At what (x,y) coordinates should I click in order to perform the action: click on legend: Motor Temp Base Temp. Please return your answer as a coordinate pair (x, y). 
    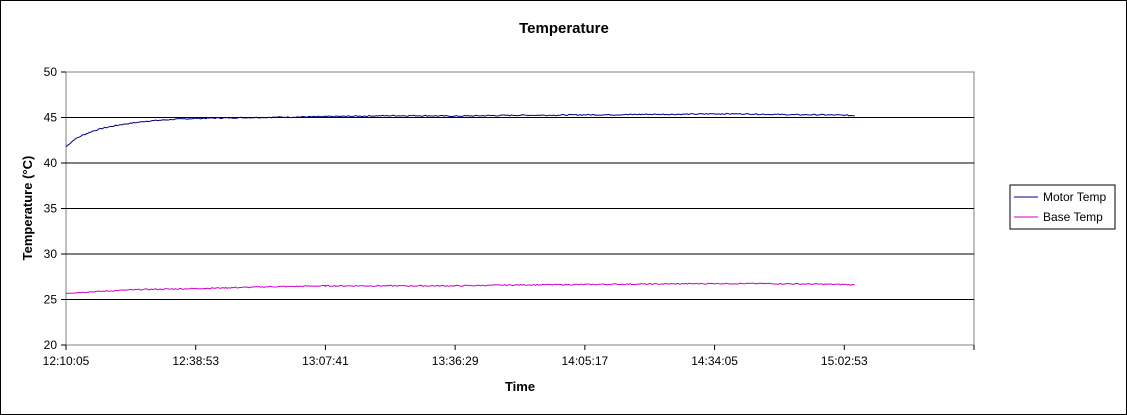
    Looking at the image, I should click on (1062, 207).